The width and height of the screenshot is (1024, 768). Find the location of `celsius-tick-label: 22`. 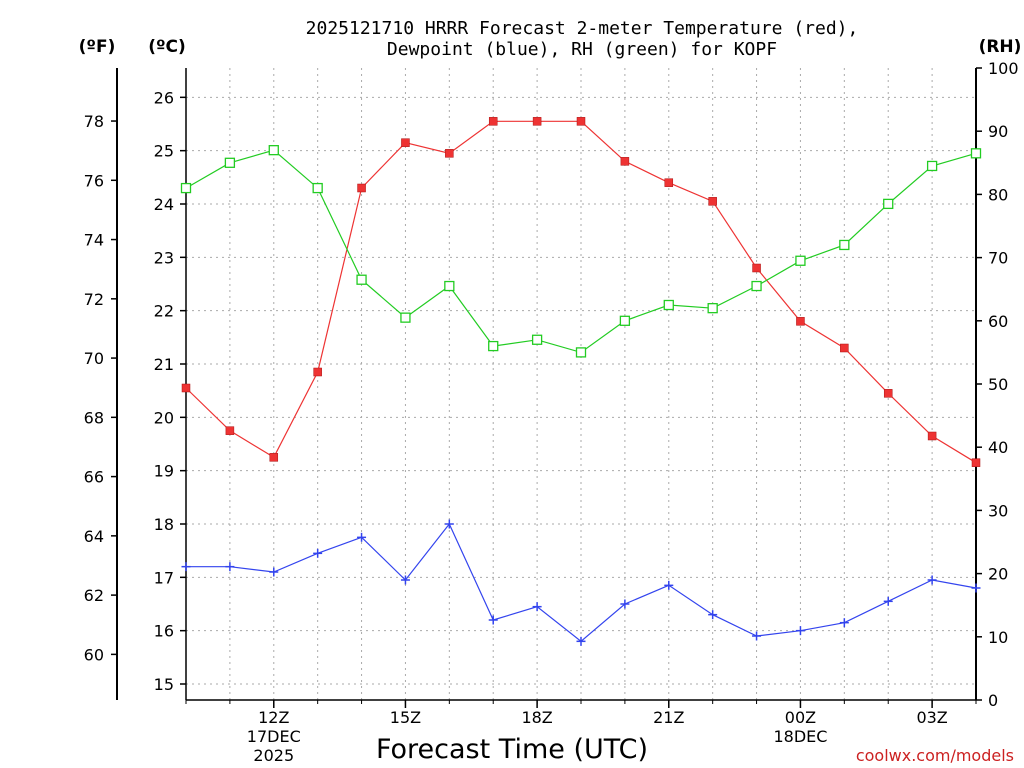

celsius-tick-label: 22 is located at coordinates (164, 311).